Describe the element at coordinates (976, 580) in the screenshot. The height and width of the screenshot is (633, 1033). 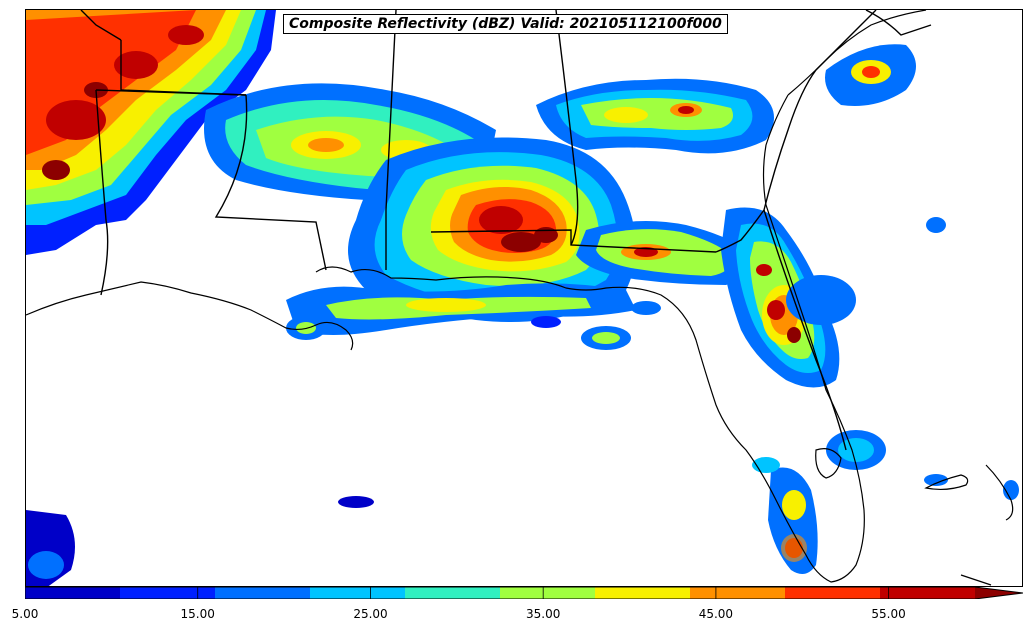
I see `keys-outline` at that location.